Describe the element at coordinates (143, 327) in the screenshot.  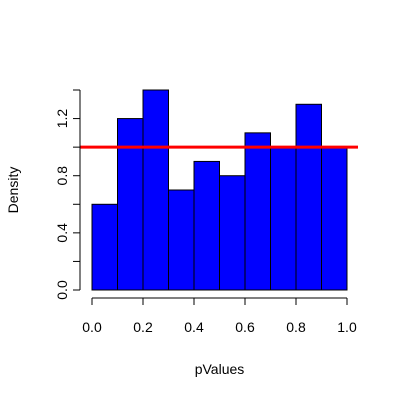
I see `x-tick-label: 0.2` at that location.